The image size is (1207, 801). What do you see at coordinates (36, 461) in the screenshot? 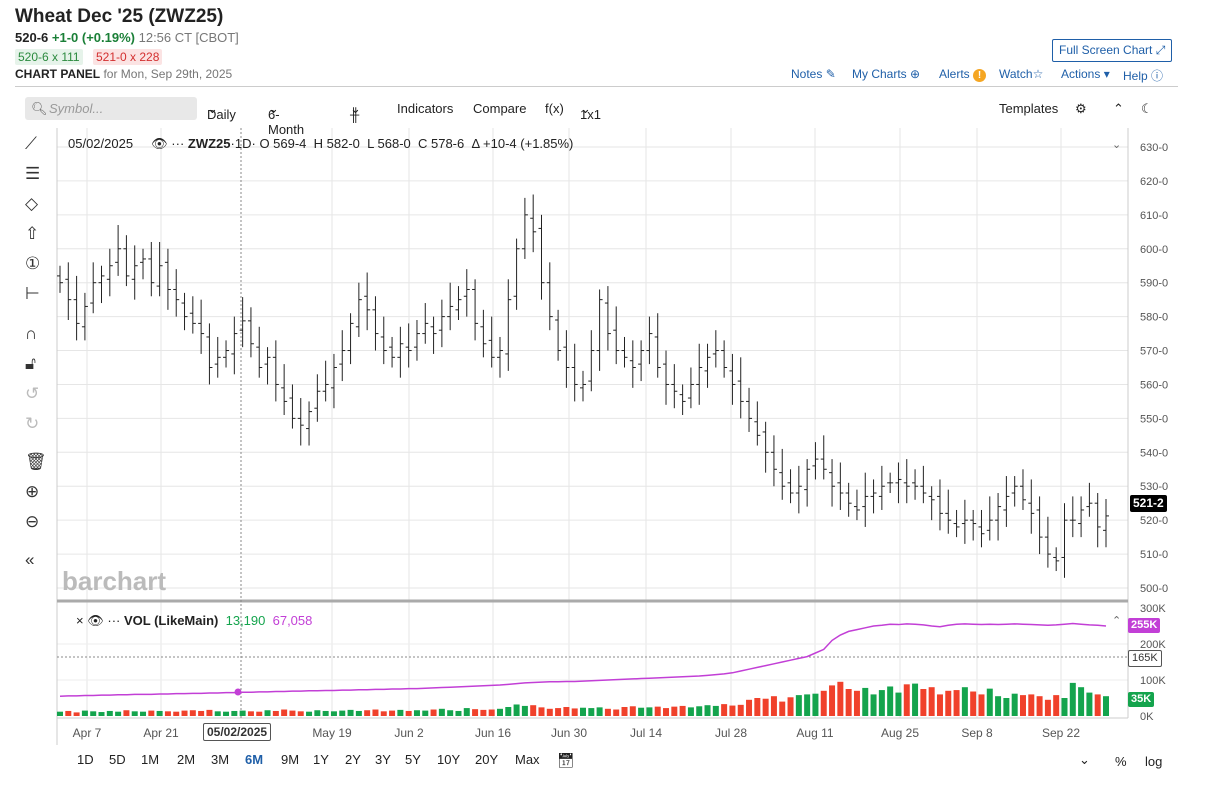
I see `trash-icon: 🗑︎` at bounding box center [36, 461].